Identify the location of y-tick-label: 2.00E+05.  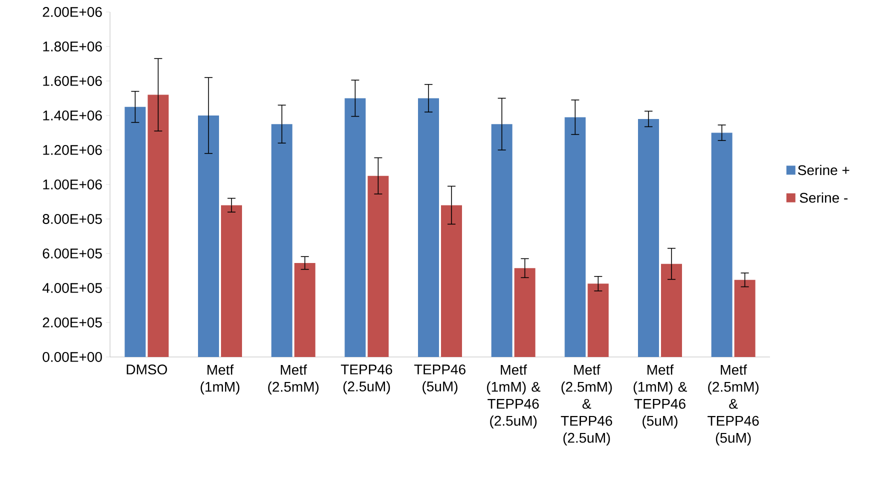
(72, 323).